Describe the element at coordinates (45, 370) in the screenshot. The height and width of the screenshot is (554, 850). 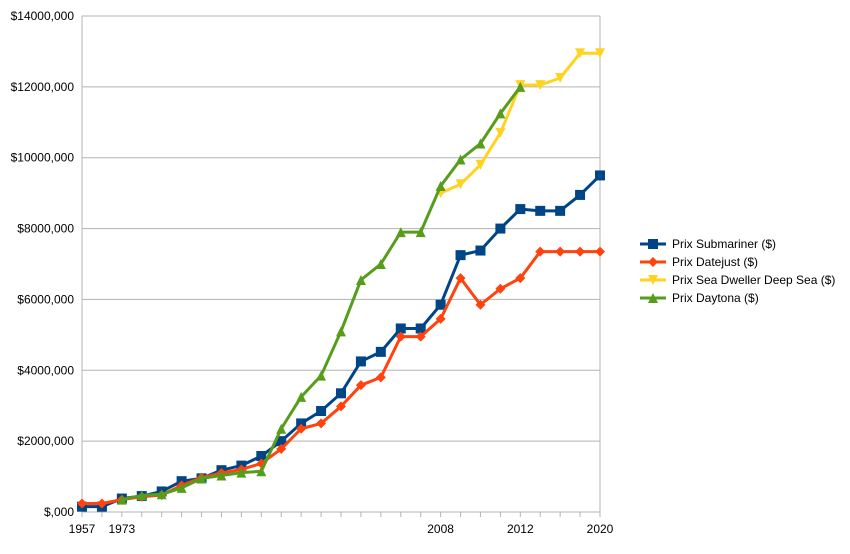
I see `y-tick-label: $4000,000` at that location.